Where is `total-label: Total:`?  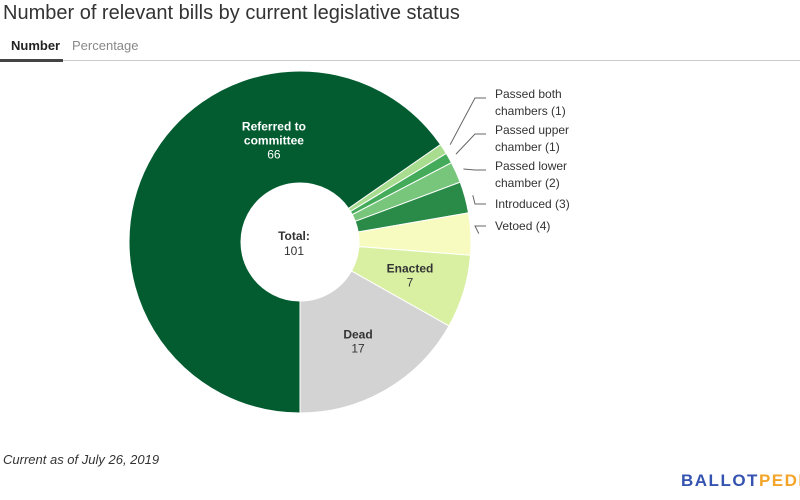
total-label: Total: is located at coordinates (294, 236).